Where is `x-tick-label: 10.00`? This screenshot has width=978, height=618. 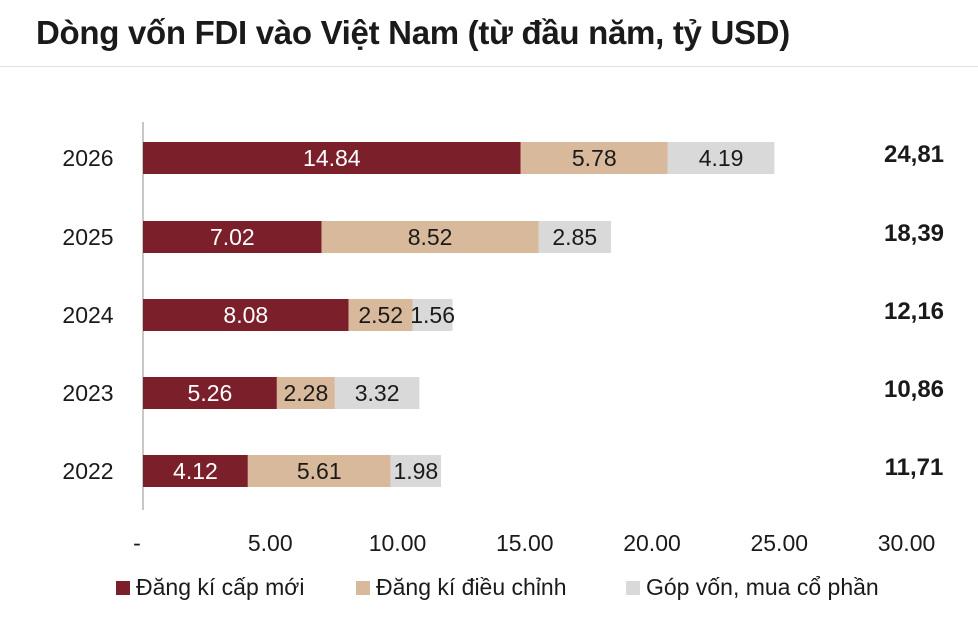 x-tick-label: 10.00 is located at coordinates (398, 543).